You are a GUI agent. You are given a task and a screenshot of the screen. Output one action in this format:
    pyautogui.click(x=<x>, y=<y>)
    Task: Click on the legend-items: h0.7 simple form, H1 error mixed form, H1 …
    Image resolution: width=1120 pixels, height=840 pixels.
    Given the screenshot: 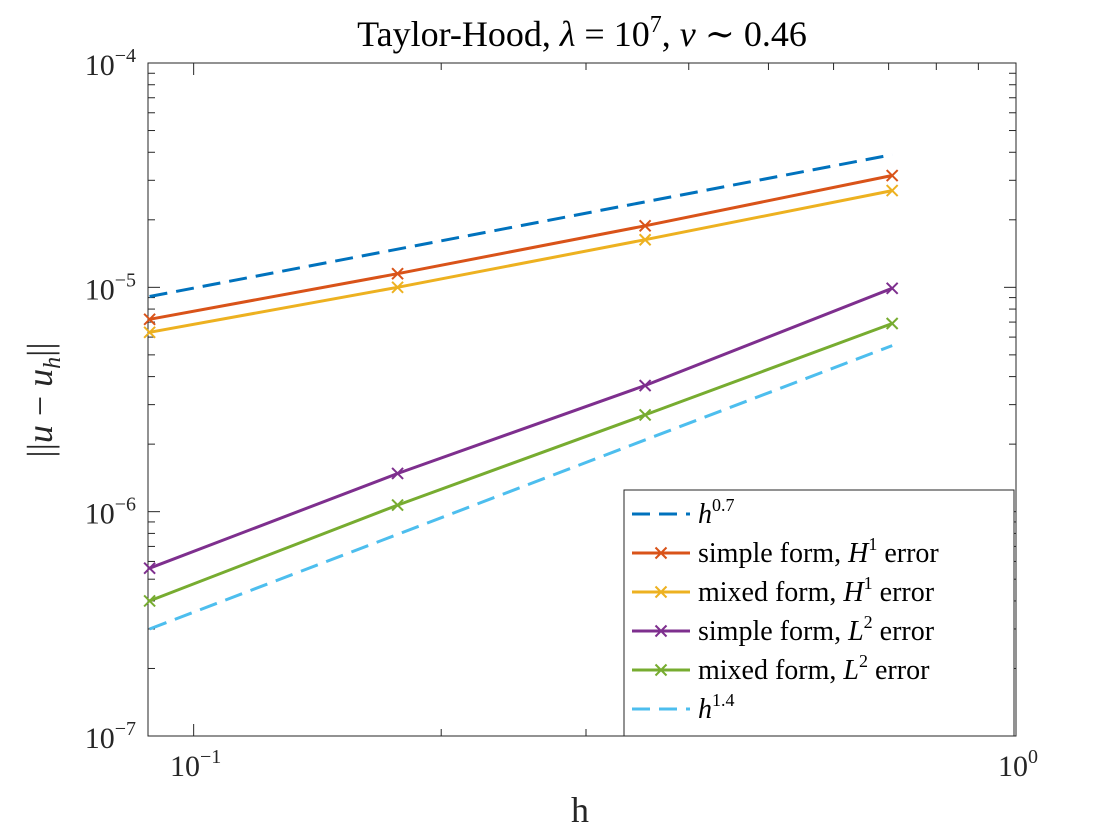 What is the action you would take?
    pyautogui.click(x=785, y=610)
    